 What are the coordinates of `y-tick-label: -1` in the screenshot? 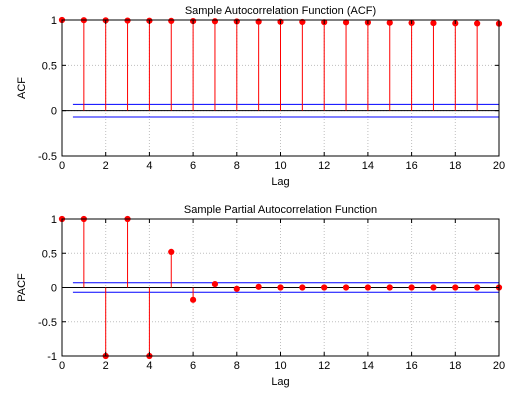 It's located at (52, 357).